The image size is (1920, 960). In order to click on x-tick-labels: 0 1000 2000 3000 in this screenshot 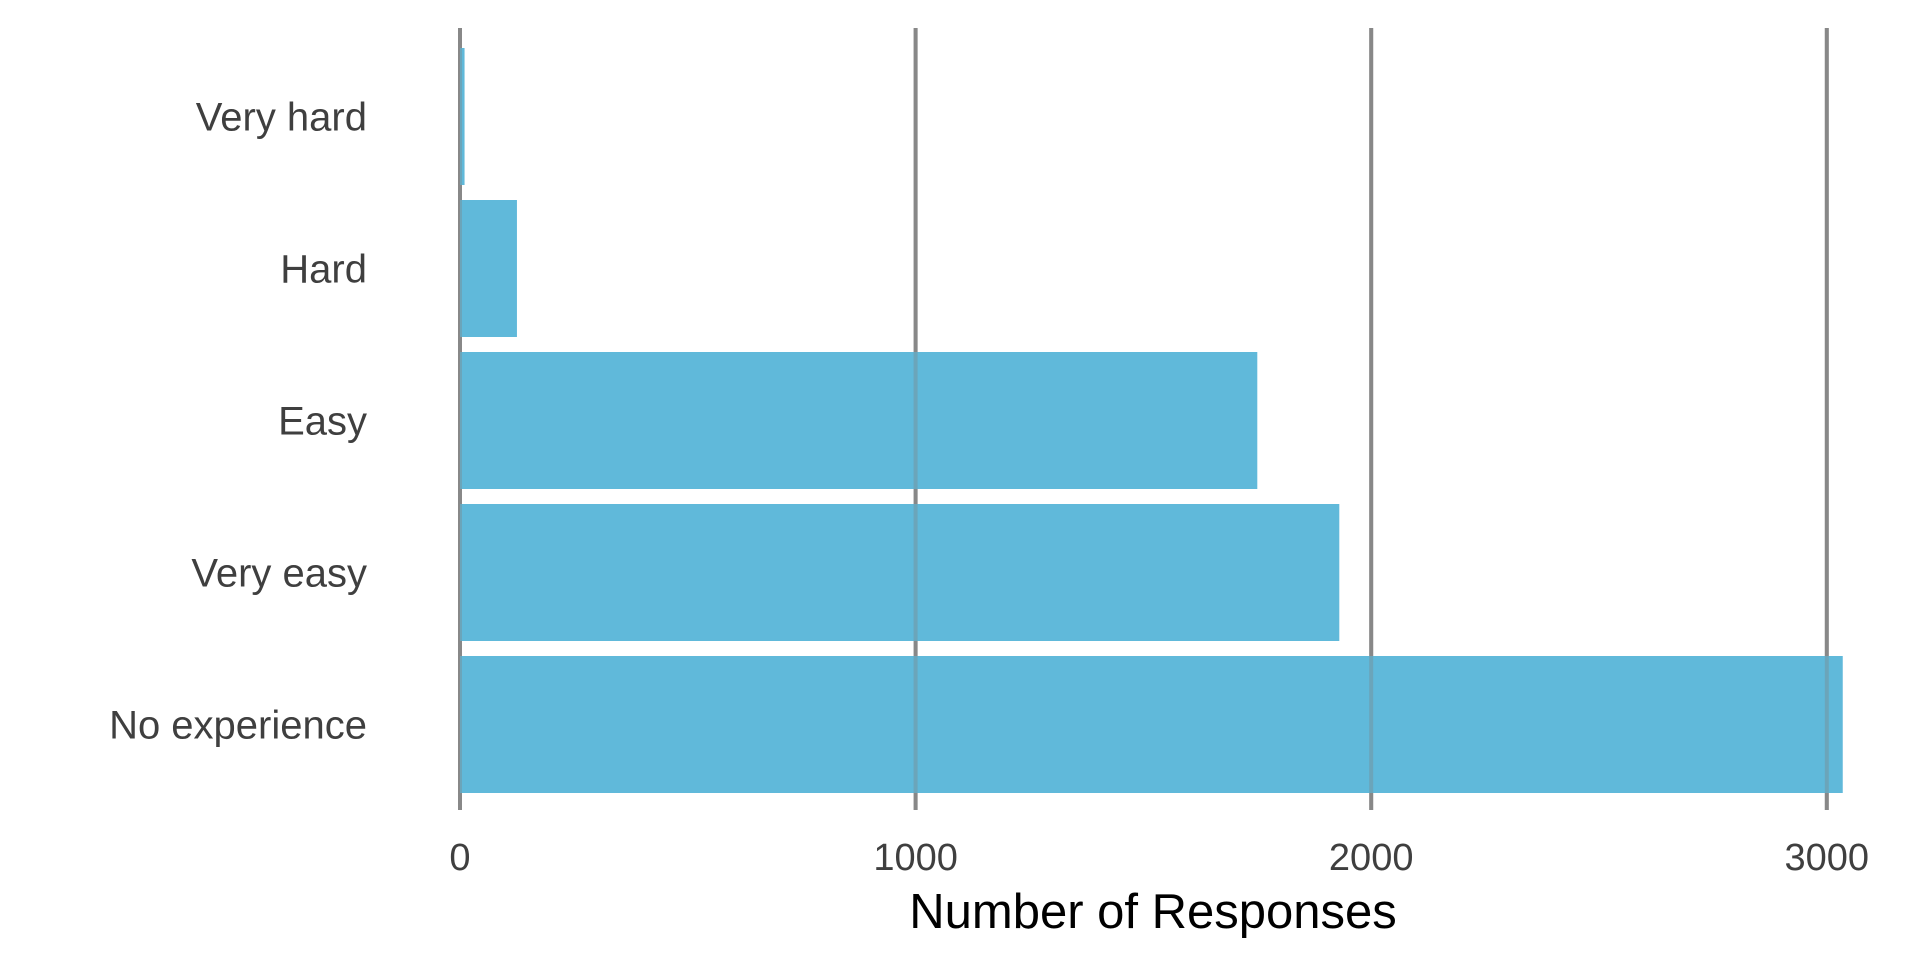, I will do `click(1159, 858)`.